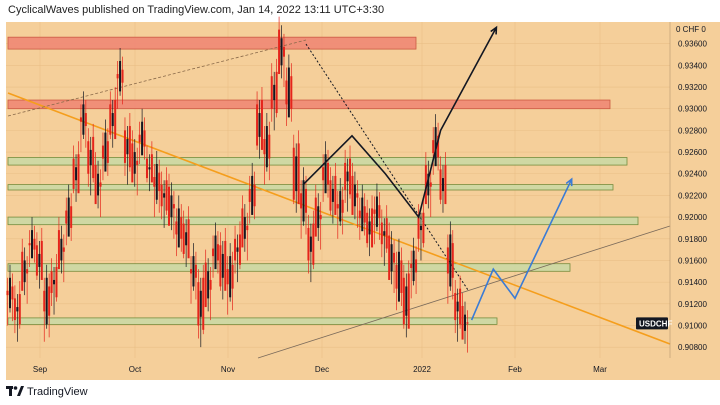  Describe the element at coordinates (515, 369) in the screenshot. I see `time-tick-label: Feb` at that location.